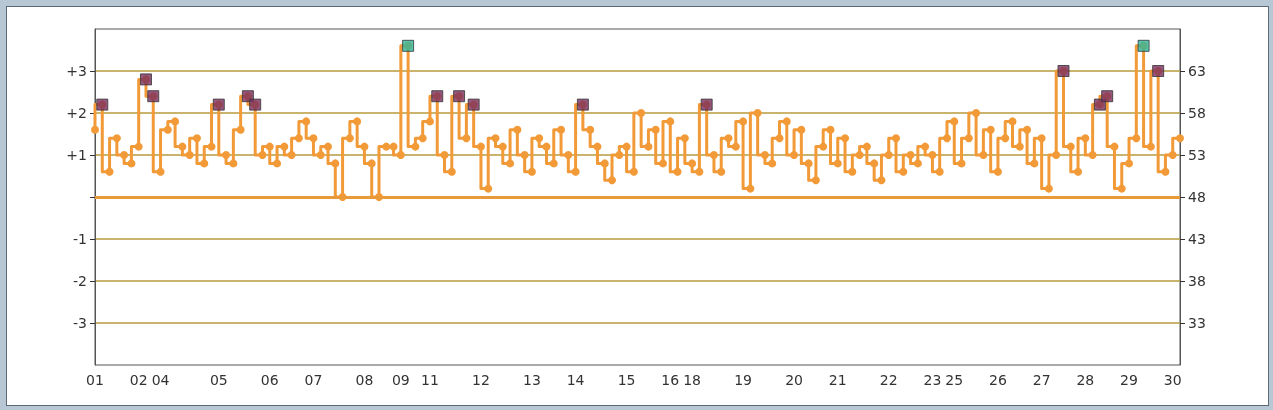 The image size is (1273, 410). I want to click on x-tick-label: 29, so click(1129, 380).